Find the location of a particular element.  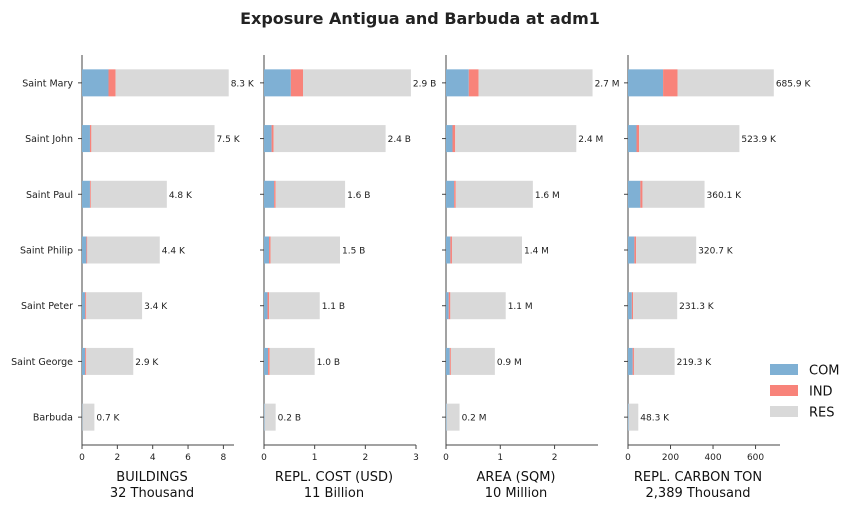

x-axis-label: AREA (SQM) is located at coordinates (515, 477).